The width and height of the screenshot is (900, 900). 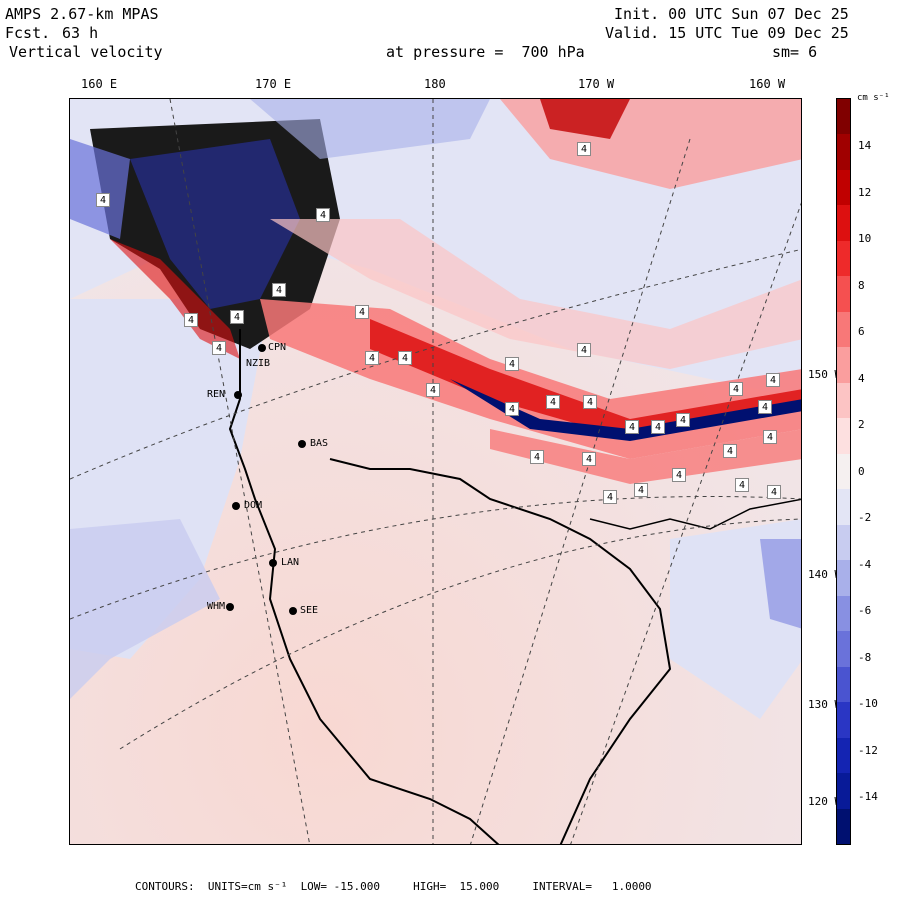 I want to click on colorbar, so click(x=843, y=471).